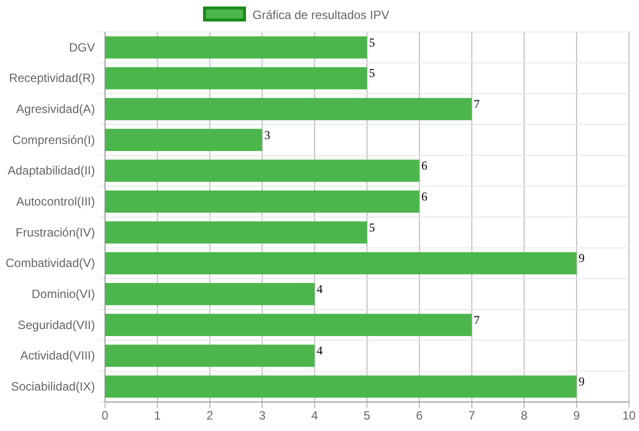 The width and height of the screenshot is (639, 431). What do you see at coordinates (51, 78) in the screenshot?
I see `y-tick-label: Receptividad(R)` at bounding box center [51, 78].